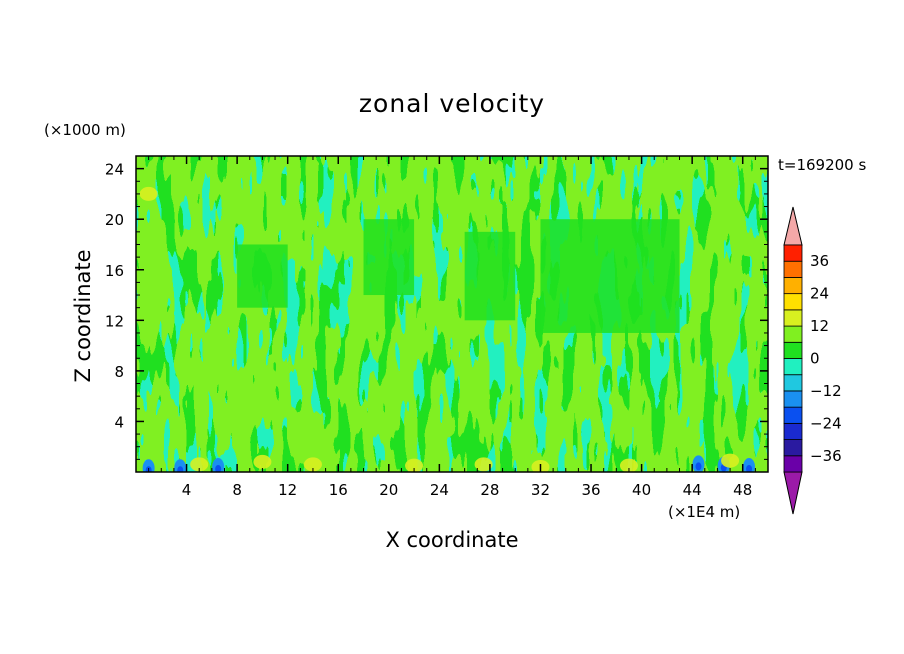 Image resolution: width=904 pixels, height=654 pixels. What do you see at coordinates (590, 490) in the screenshot?
I see `x-tick-label: 36` at bounding box center [590, 490].